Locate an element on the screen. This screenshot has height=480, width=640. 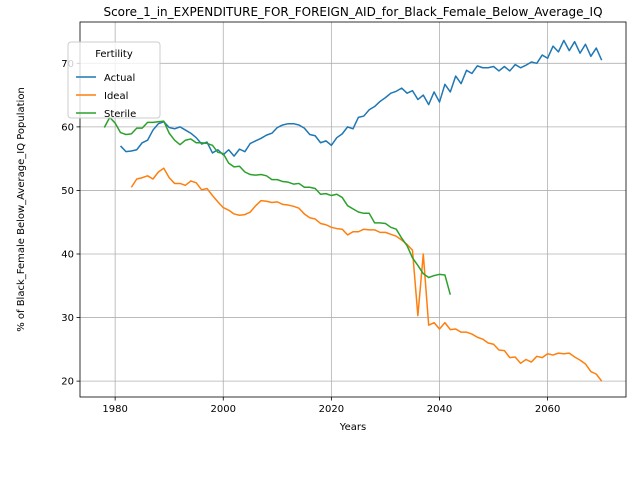
y-tick-label: 50 is located at coordinates (67, 191).